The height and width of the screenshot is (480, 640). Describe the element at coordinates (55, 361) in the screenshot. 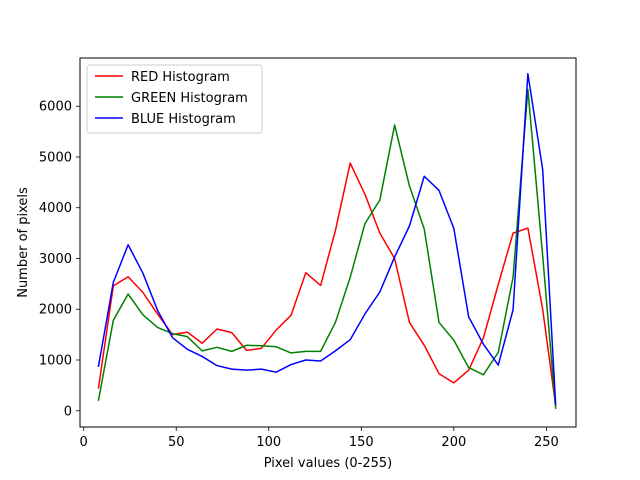

I see `y-tick-label: 1000` at that location.